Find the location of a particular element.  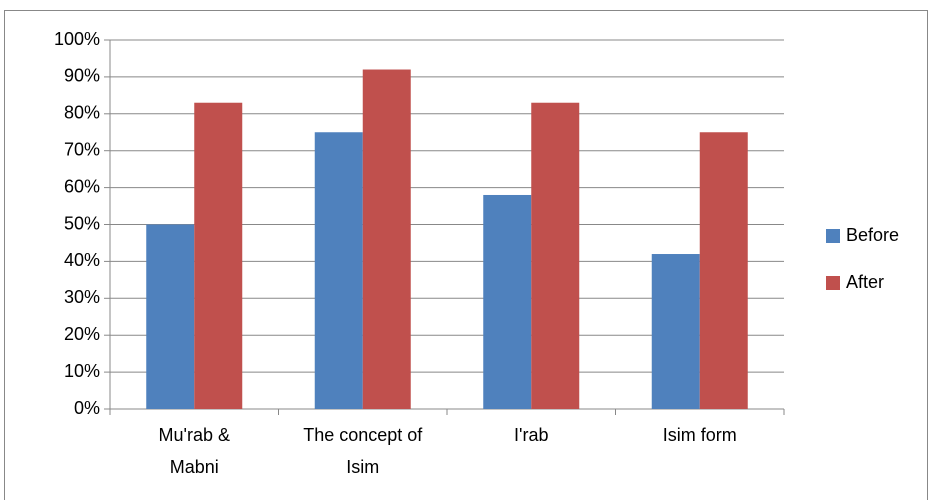

x-tick-label: Mu'rab & Mabni is located at coordinates (194, 451).